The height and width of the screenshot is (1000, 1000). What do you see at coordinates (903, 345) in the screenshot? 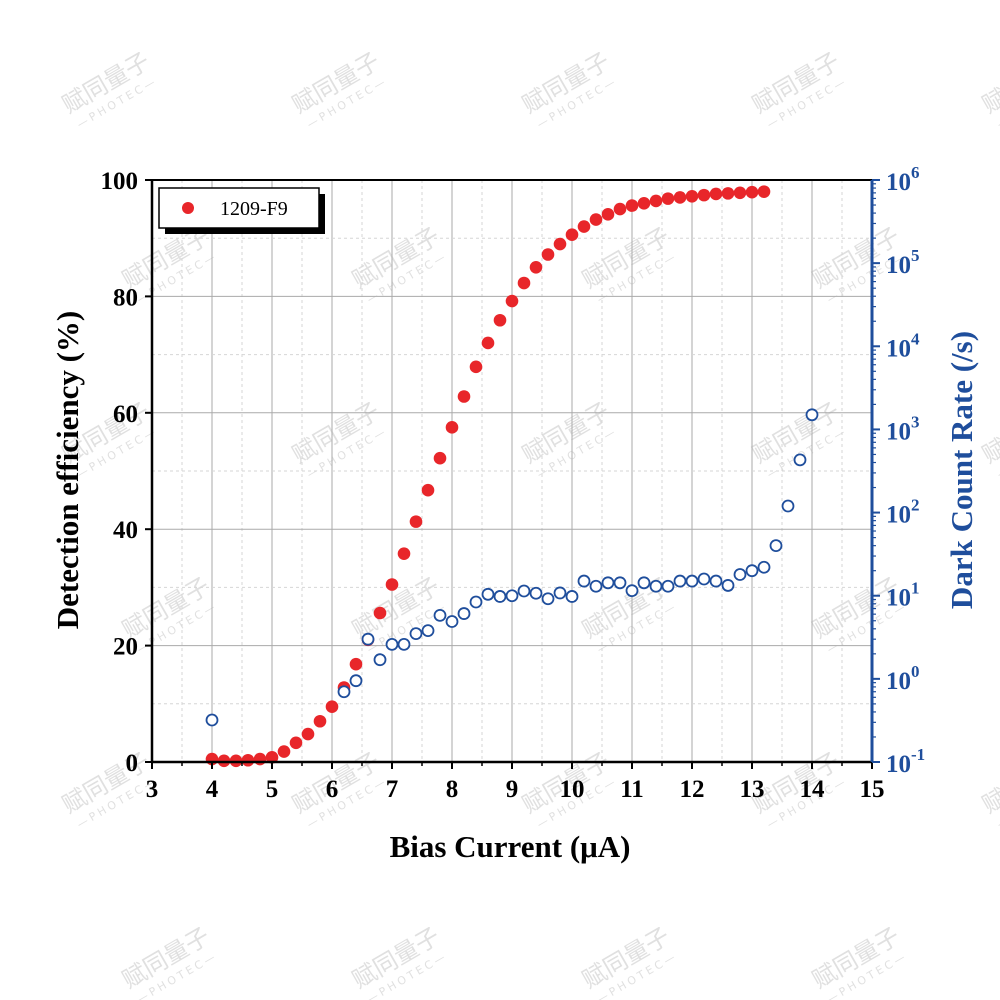
I see `y2-tick-label: 10⁴` at bounding box center [903, 345].